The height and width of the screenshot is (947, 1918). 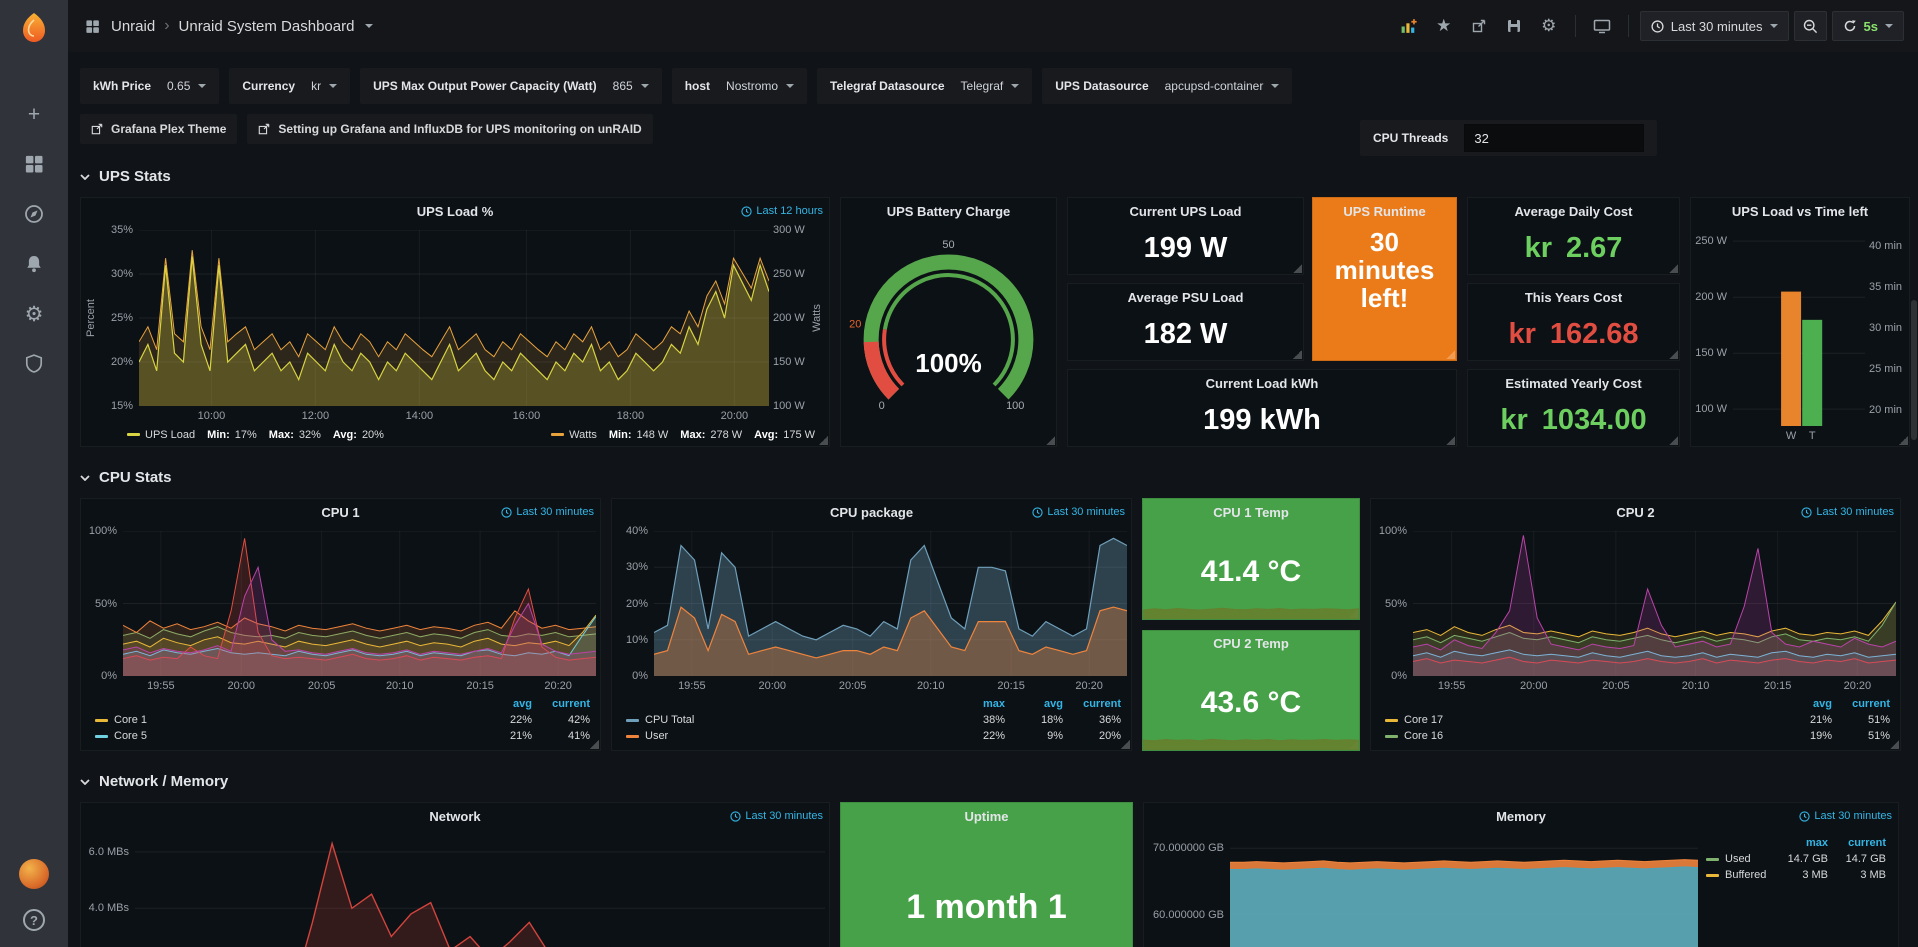 What do you see at coordinates (760, 86) in the screenshot?
I see `variable-value-dropdown: Nostromo` at bounding box center [760, 86].